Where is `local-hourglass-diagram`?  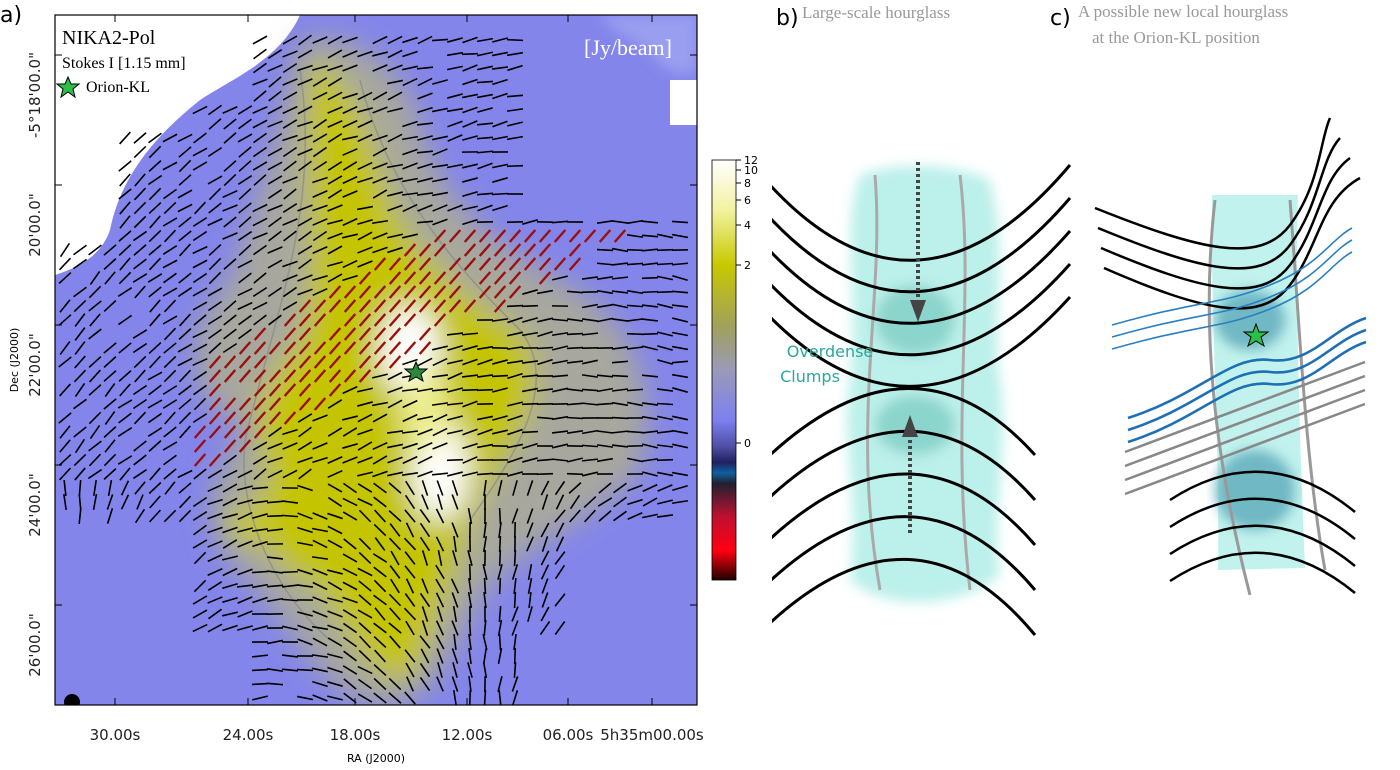
local-hourglass-diagram is located at coordinates (1230, 356).